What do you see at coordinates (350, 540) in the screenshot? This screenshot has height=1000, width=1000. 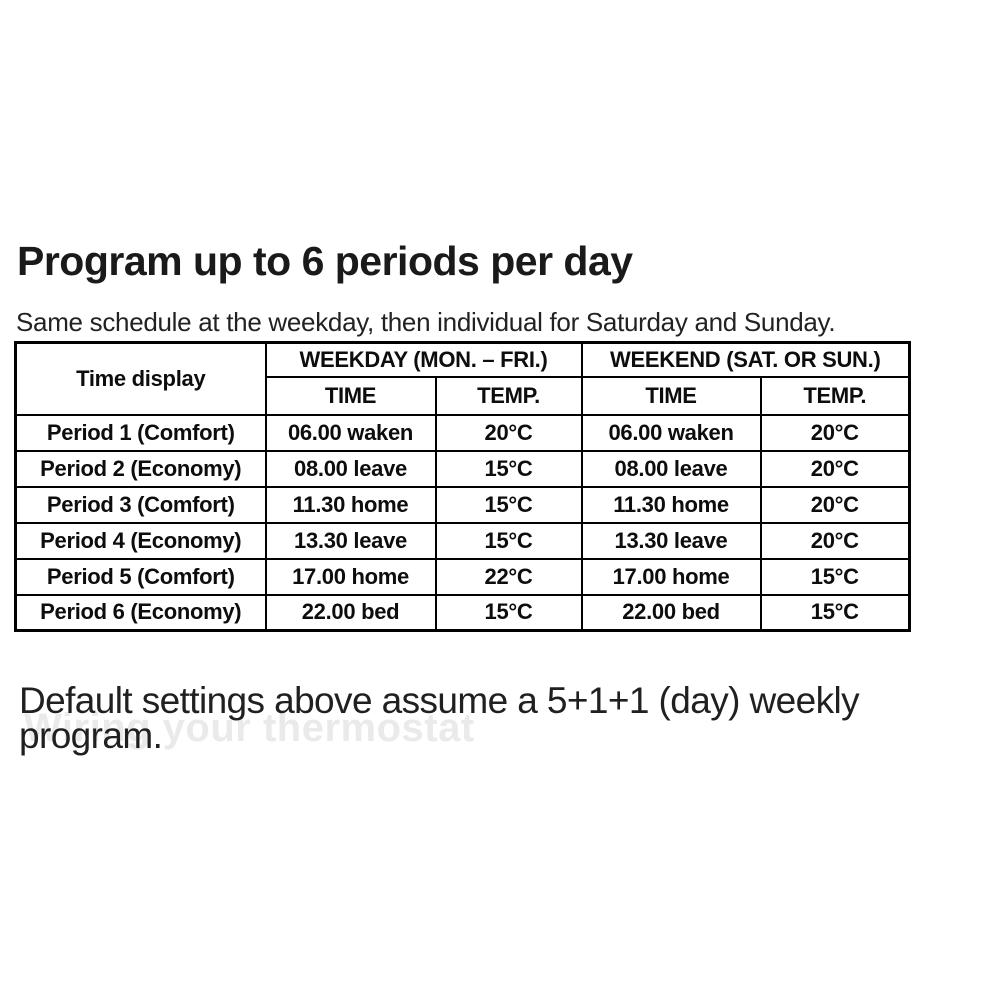 I see `weekday-time-cell: 13.30 leave` at bounding box center [350, 540].